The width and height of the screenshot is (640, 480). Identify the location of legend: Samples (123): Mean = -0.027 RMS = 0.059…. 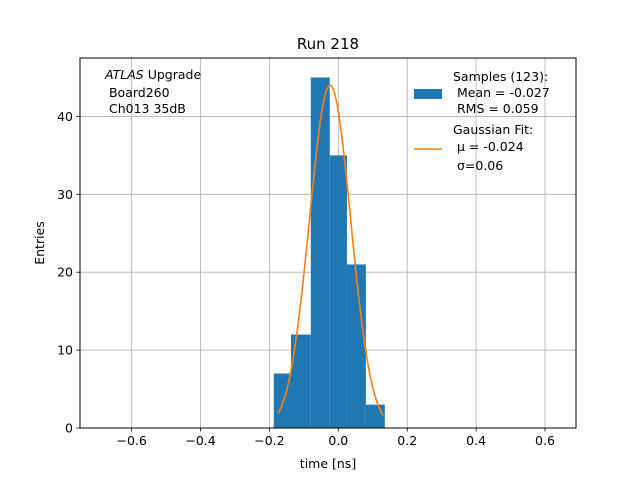
(482, 121).